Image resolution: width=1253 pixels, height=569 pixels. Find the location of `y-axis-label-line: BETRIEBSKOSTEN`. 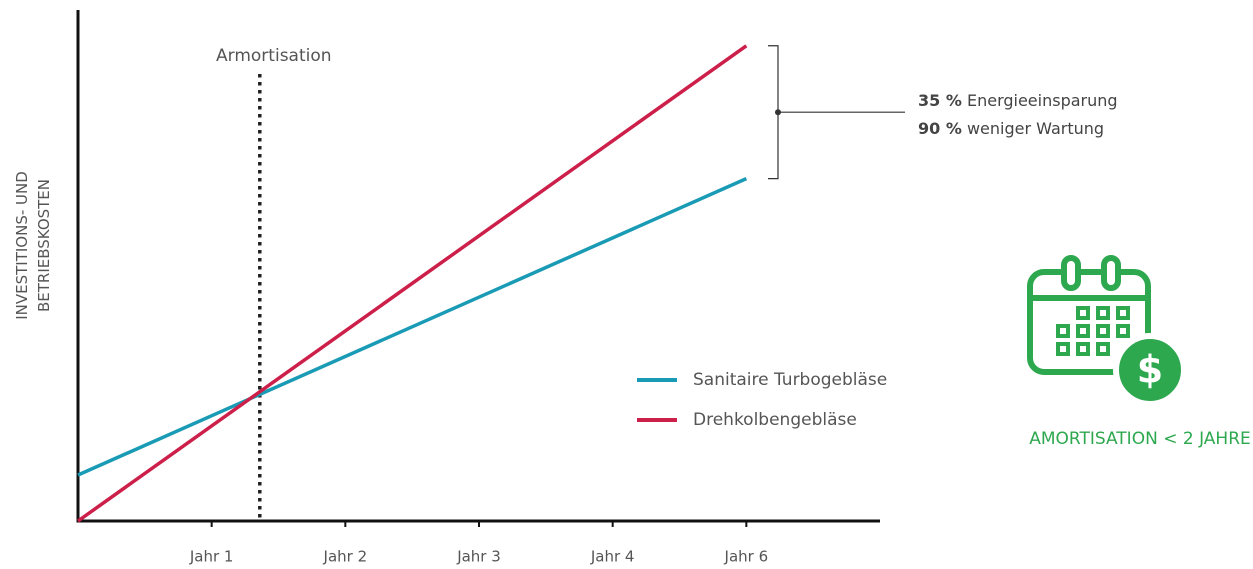

y-axis-label-line: BETRIEBSKOSTEN is located at coordinates (44, 245).